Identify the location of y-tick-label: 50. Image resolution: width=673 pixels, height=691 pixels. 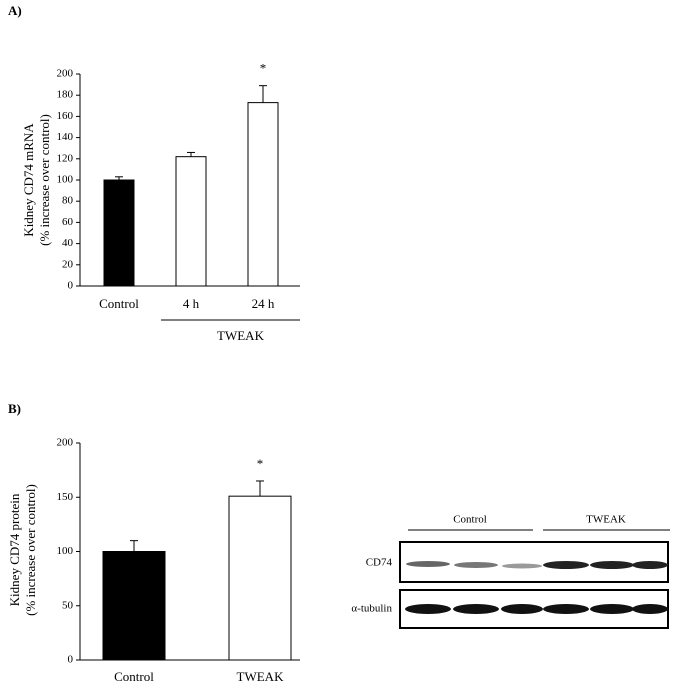
(68, 605).